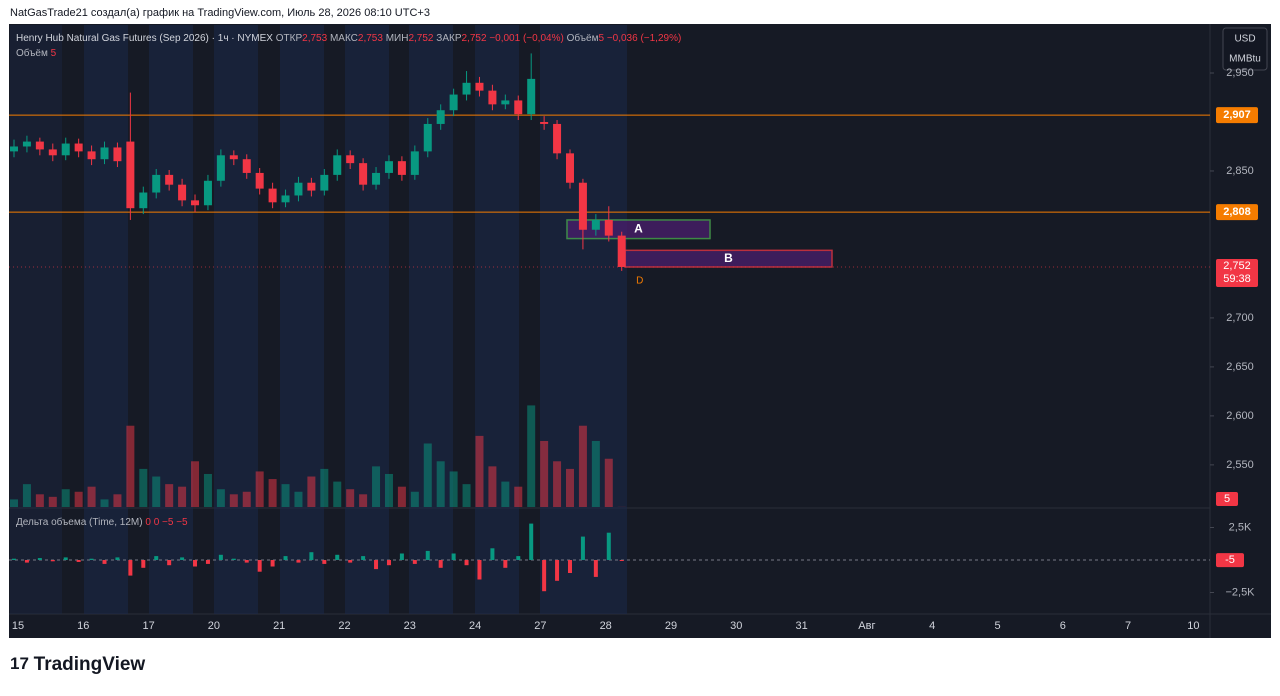 Image resolution: width=1280 pixels, height=696 pixels. What do you see at coordinates (1240, 465) in the screenshot?
I see `y-tick-label: 2,550` at bounding box center [1240, 465].